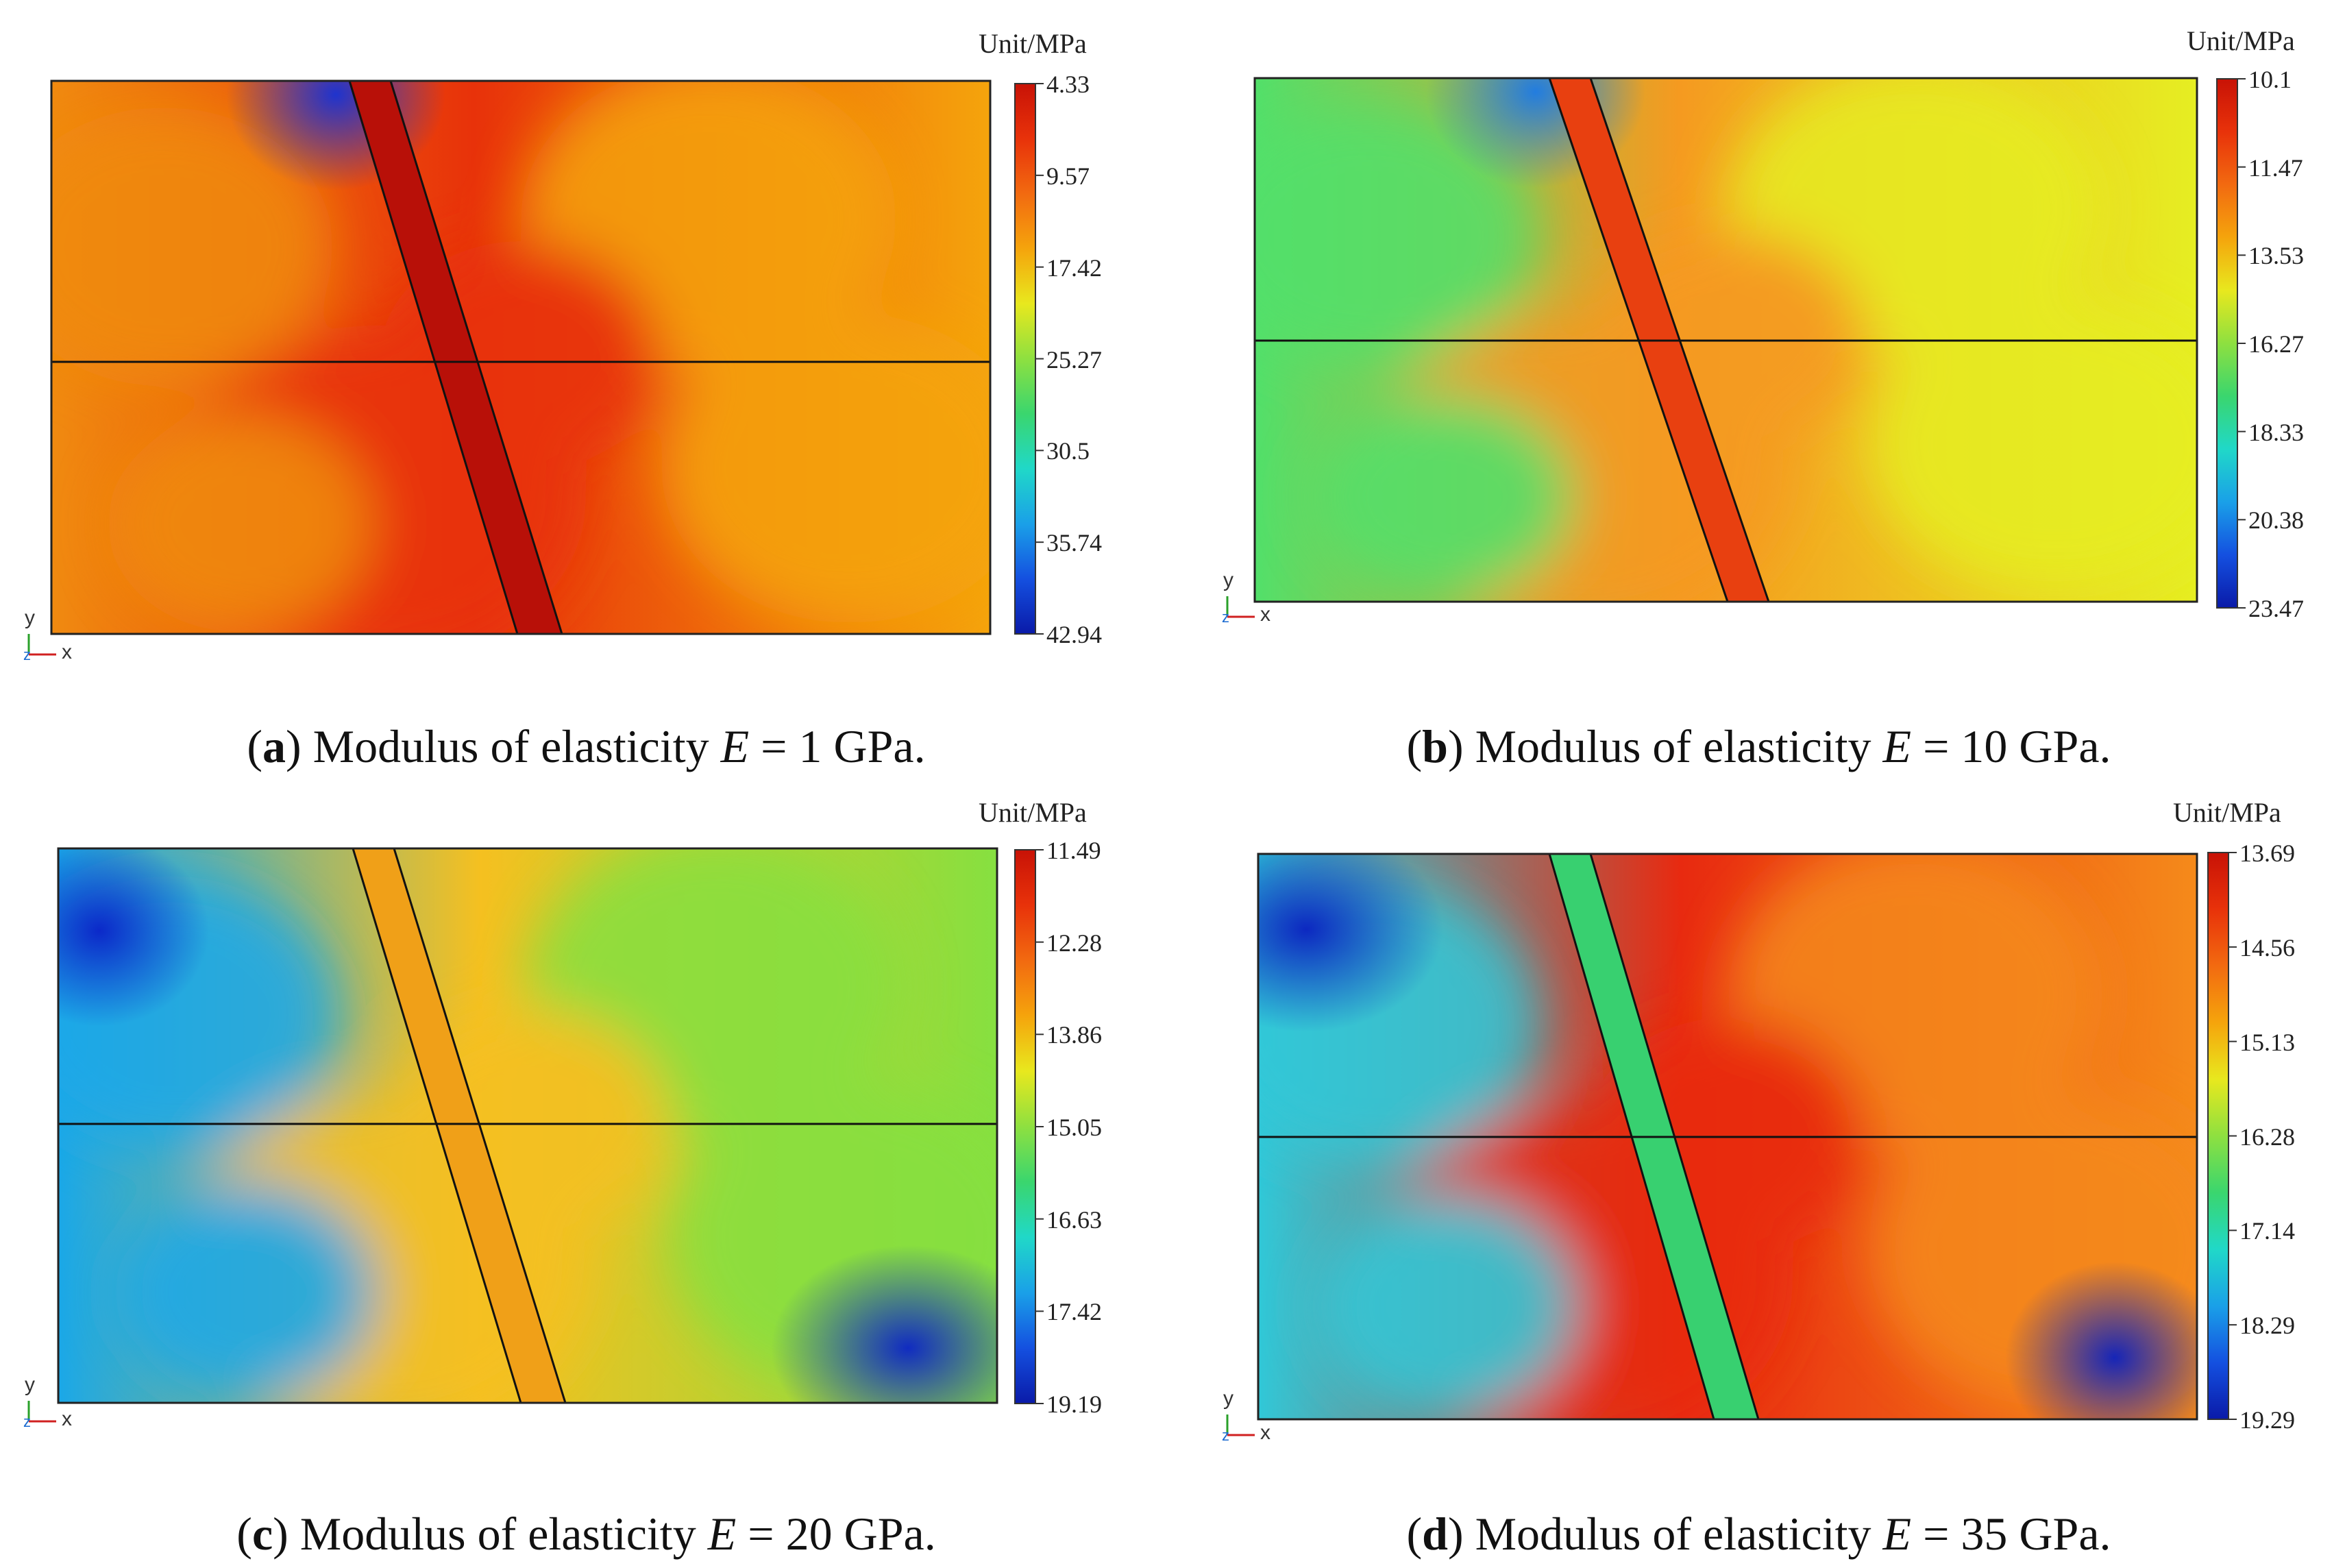 This screenshot has height=1568, width=2345. Describe the element at coordinates (2267, 1231) in the screenshot. I see `colorbar-tick-label: 17.14` at that location.